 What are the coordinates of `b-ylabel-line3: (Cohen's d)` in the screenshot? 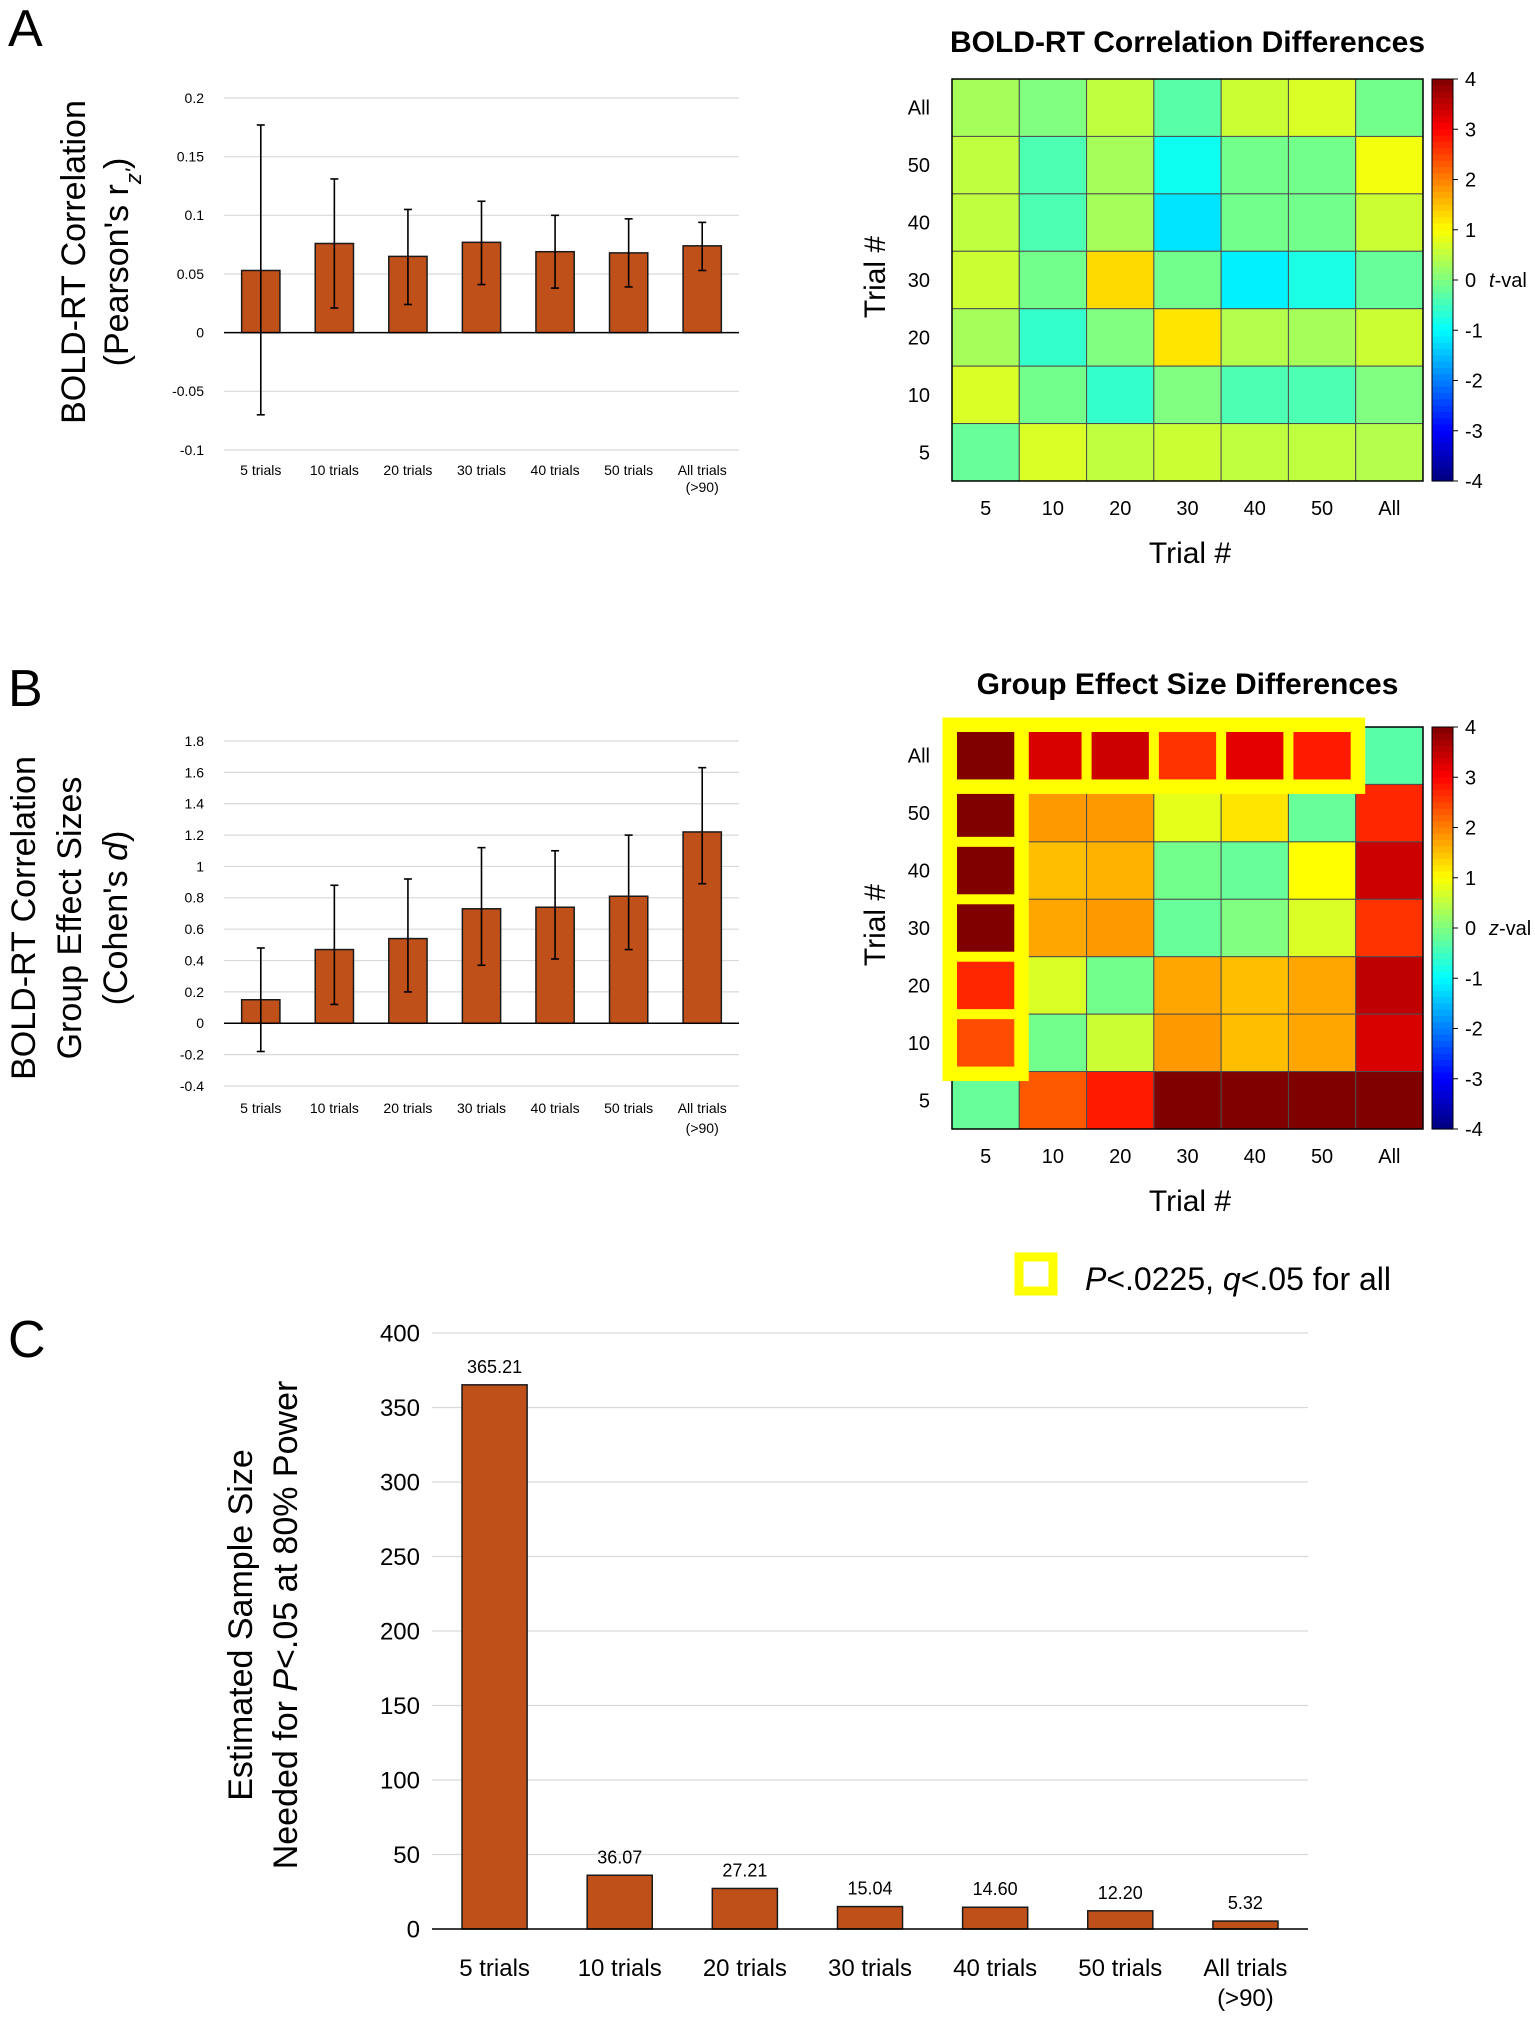 It's located at (116, 918).